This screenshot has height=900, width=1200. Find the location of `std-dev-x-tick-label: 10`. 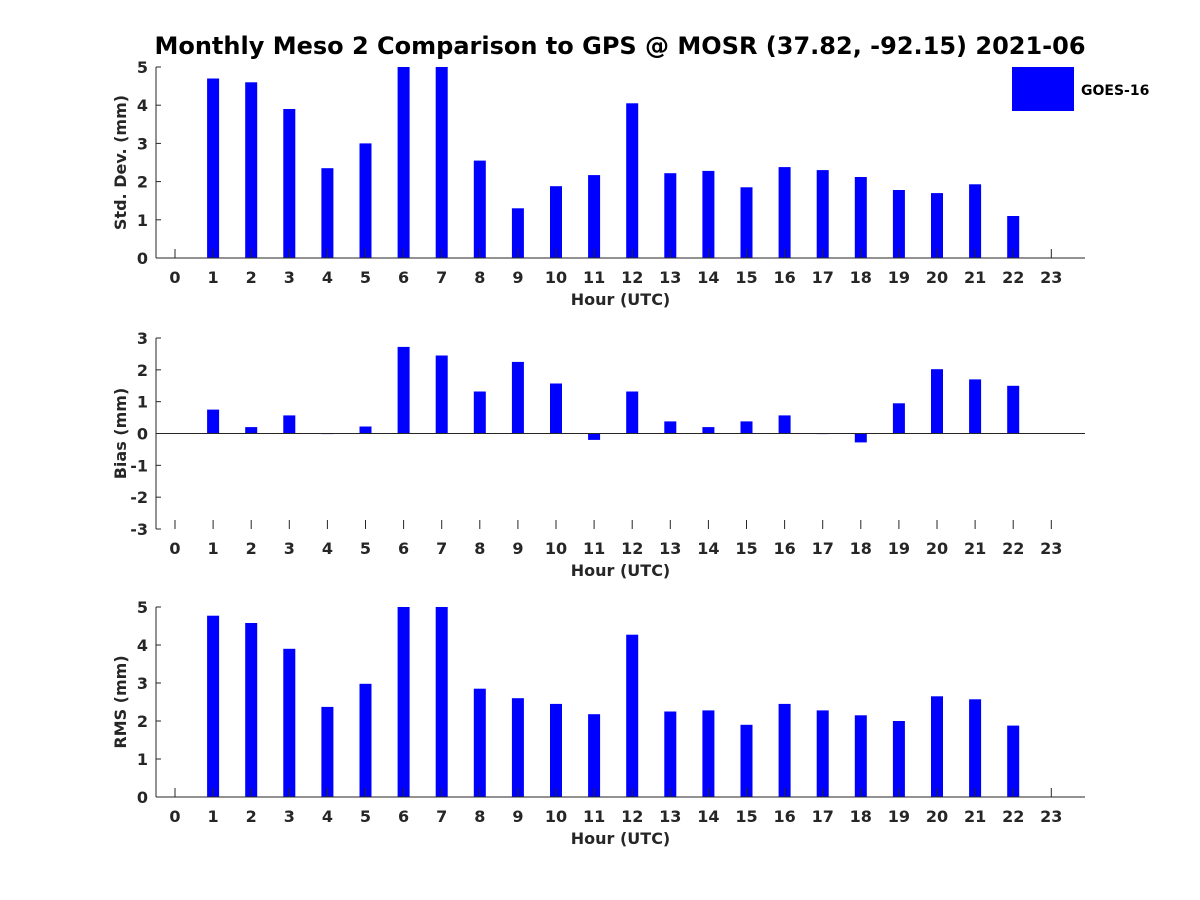

std-dev-x-tick-label: 10 is located at coordinates (556, 277).